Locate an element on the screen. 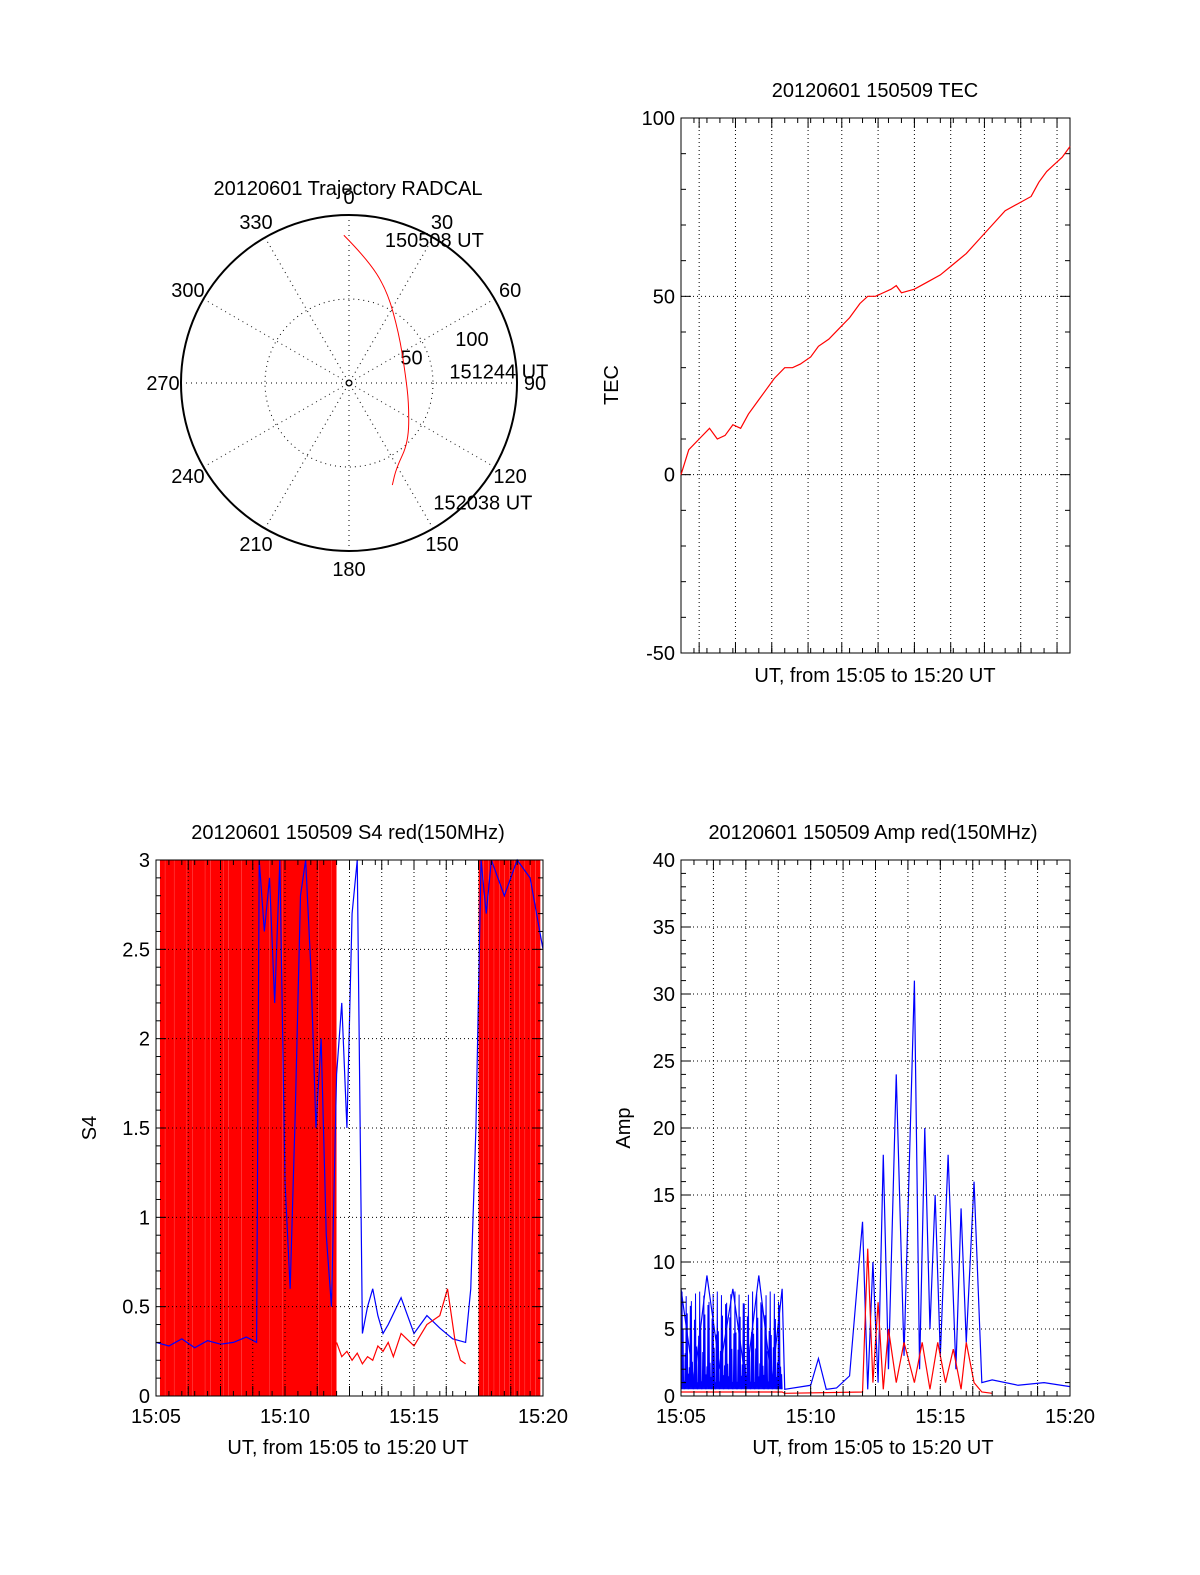 This screenshot has height=1575, width=1200. y-tick-label: 25 is located at coordinates (664, 1062).